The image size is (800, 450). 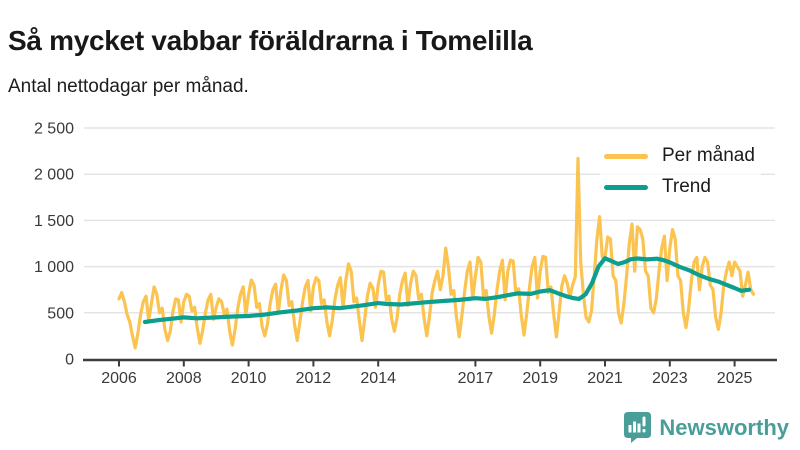 I want to click on x-tick-label: 2014, so click(x=378, y=378).